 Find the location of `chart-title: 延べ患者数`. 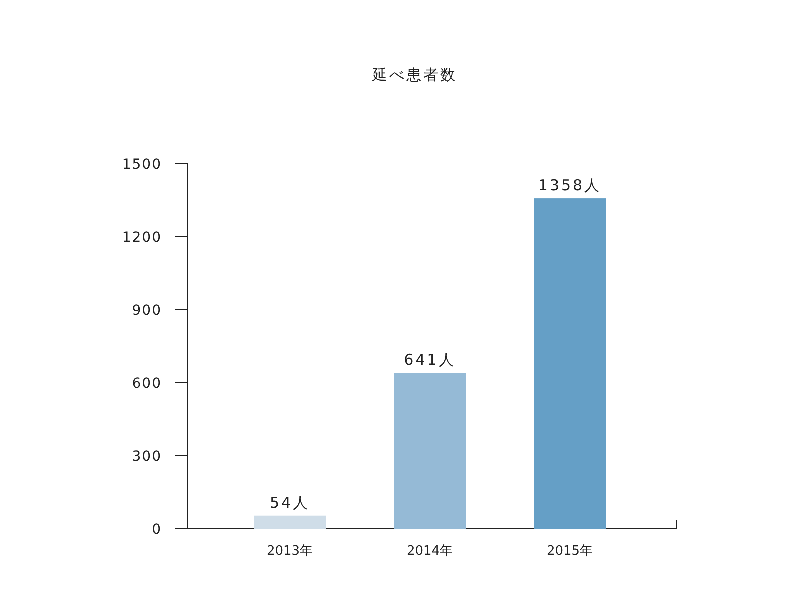

chart-title: 延べ患者数 is located at coordinates (415, 75).